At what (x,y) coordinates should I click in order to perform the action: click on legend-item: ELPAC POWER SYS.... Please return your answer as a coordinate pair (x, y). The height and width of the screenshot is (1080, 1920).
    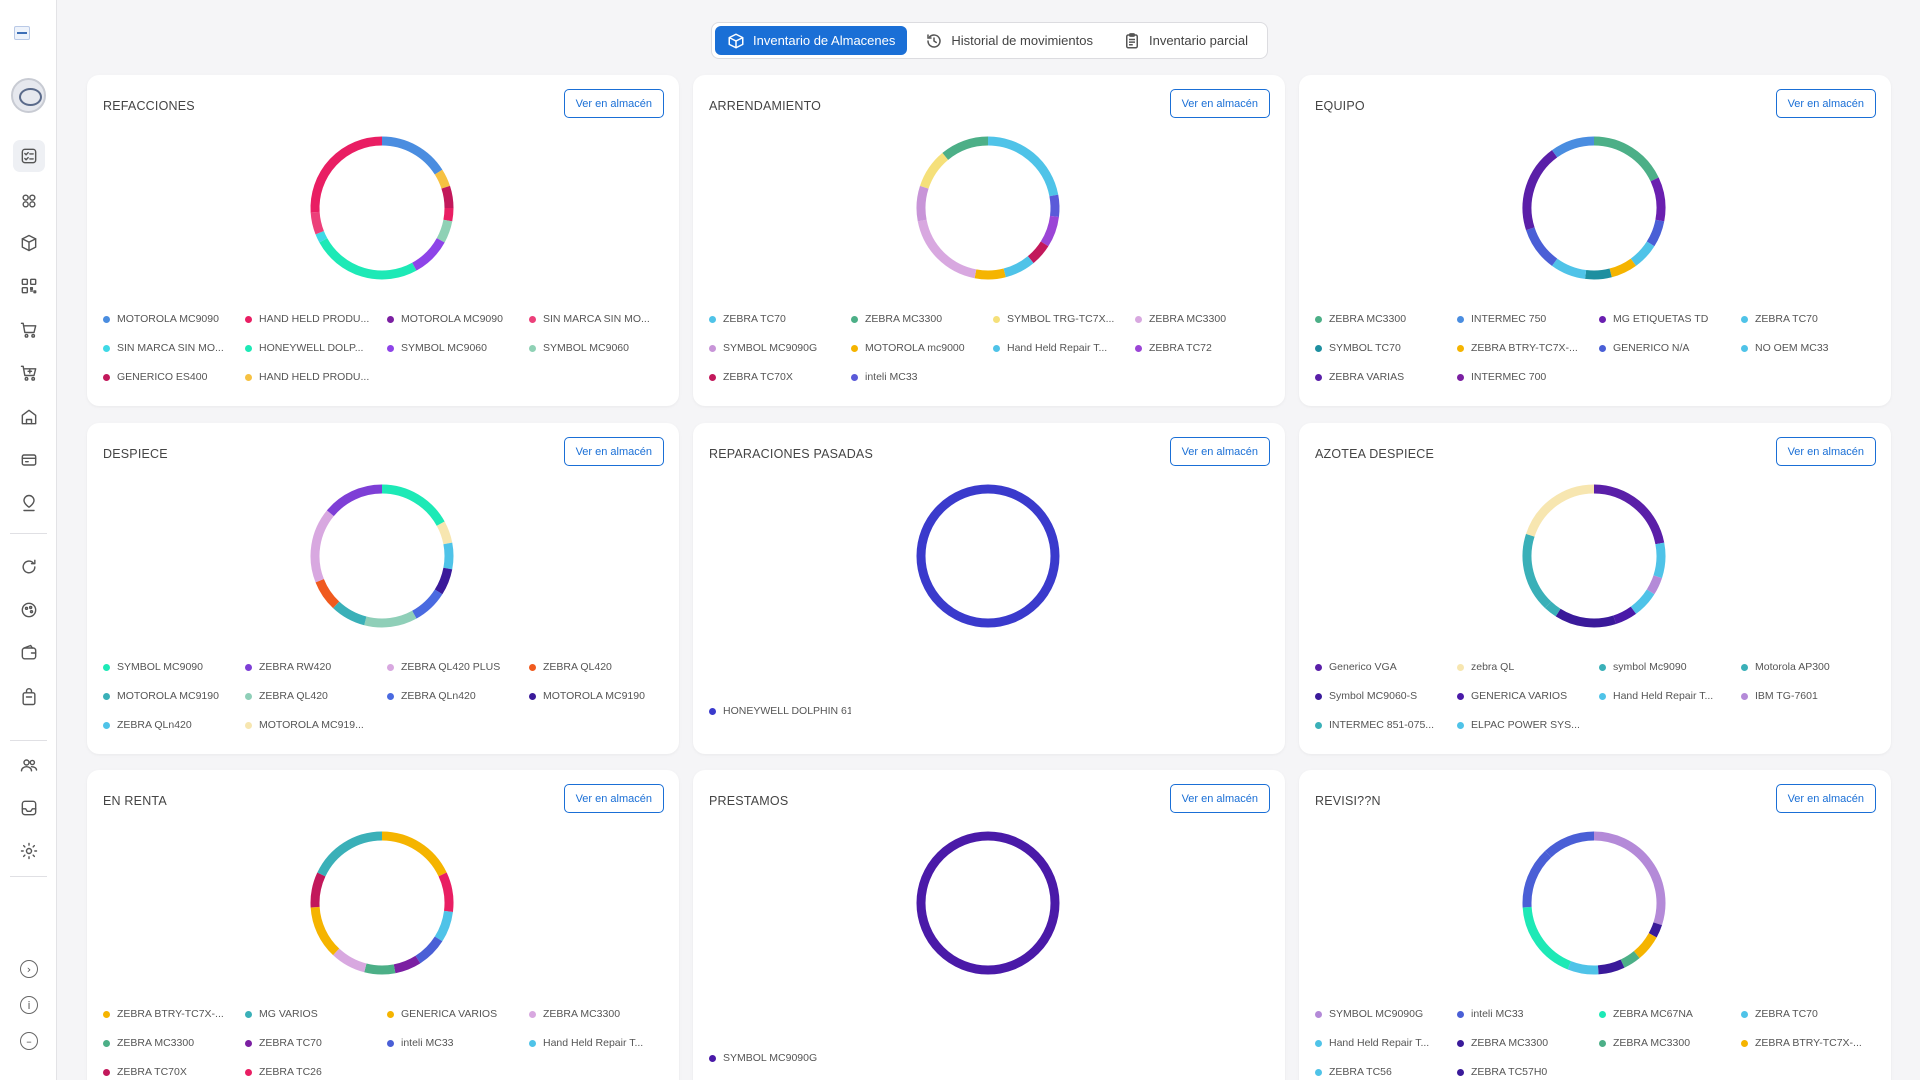
    Looking at the image, I should click on (1528, 725).